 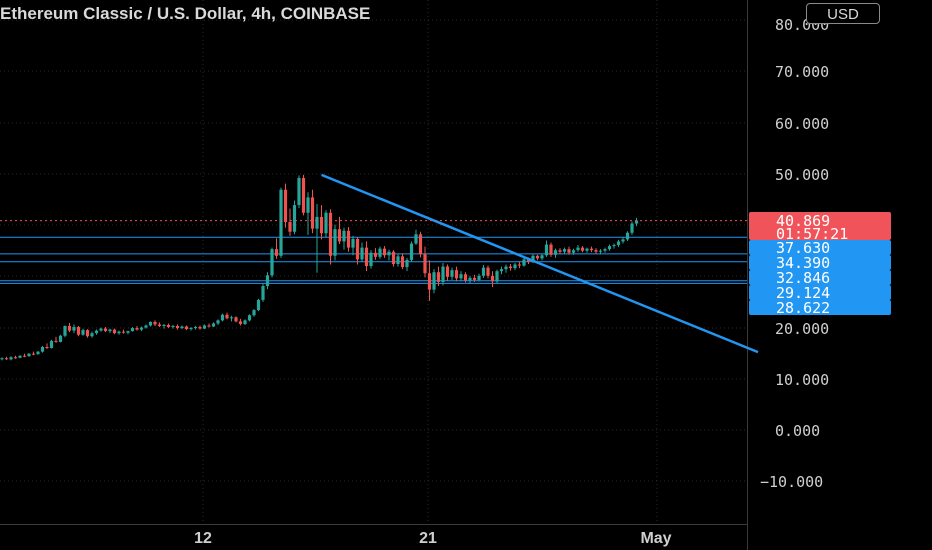 I want to click on horizontal-levels, so click(x=373, y=260).